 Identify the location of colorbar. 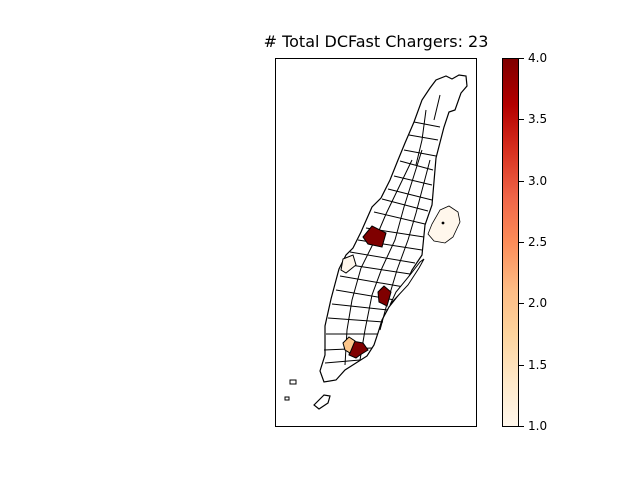
(510, 242).